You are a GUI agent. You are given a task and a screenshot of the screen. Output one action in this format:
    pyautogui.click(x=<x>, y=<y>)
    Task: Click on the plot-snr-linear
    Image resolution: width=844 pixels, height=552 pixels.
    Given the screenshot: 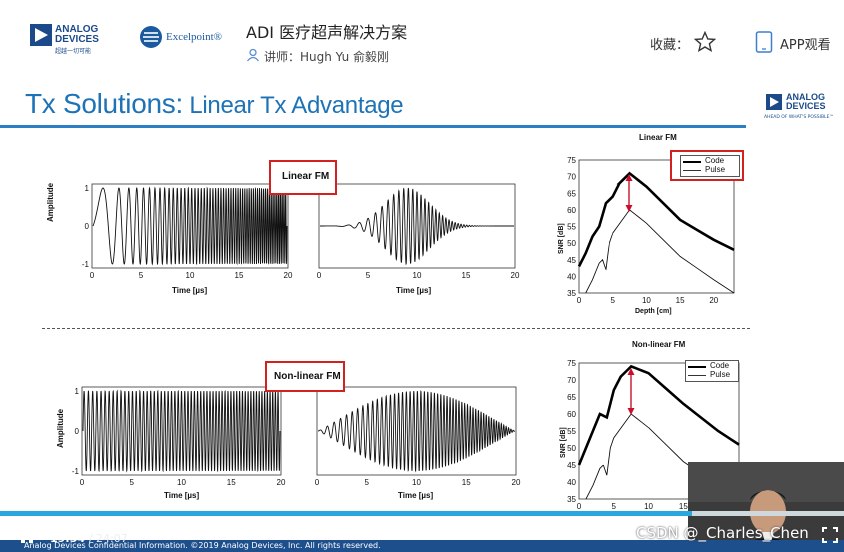 What is the action you would take?
    pyautogui.click(x=656, y=226)
    